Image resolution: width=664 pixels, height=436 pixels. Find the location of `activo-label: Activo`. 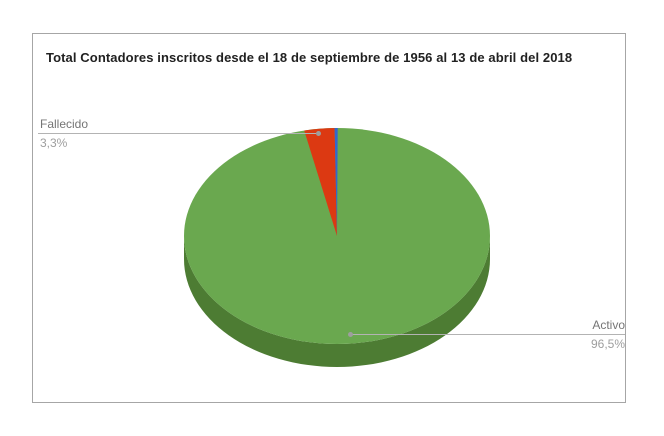

activo-label: Activo is located at coordinates (608, 325).